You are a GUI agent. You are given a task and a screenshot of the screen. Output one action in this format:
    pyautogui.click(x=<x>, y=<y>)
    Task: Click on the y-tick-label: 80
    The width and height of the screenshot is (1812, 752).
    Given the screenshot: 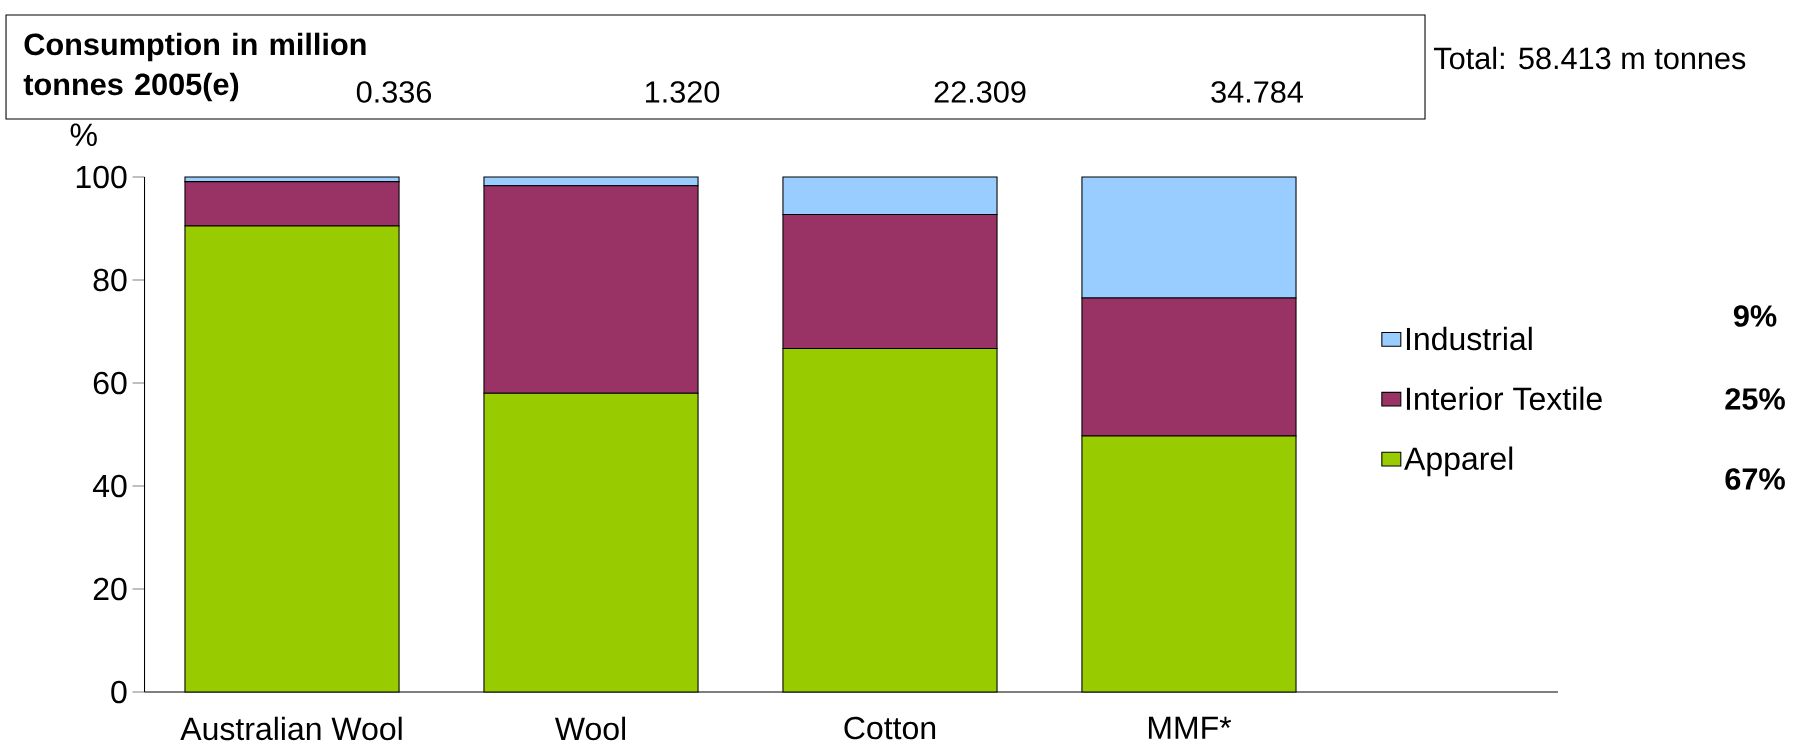 What is the action you would take?
    pyautogui.click(x=110, y=280)
    